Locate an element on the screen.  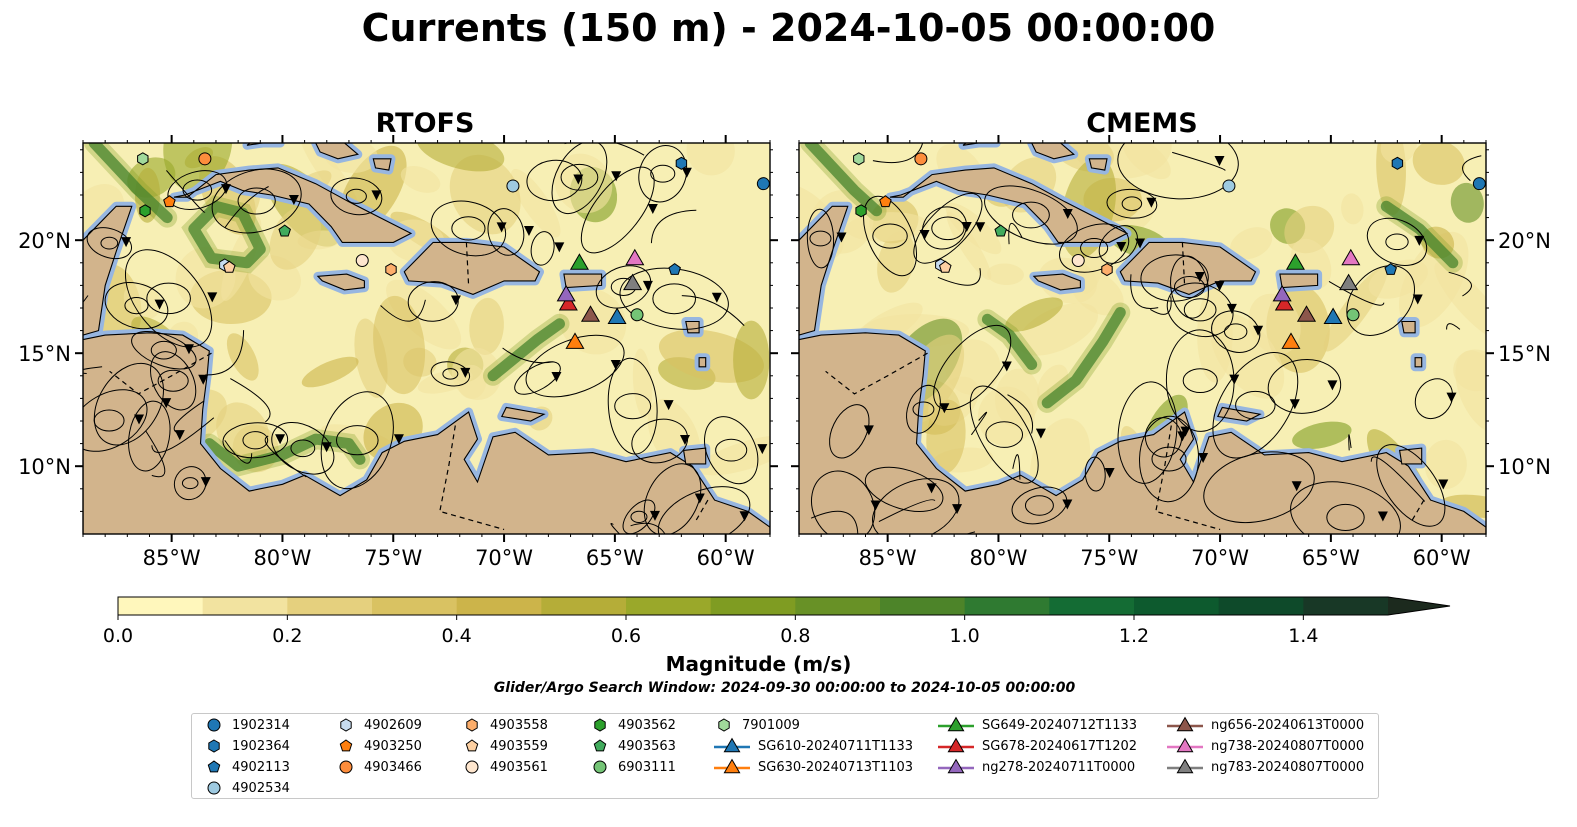
lon-tick-label: 80°W is located at coordinates (282, 558).